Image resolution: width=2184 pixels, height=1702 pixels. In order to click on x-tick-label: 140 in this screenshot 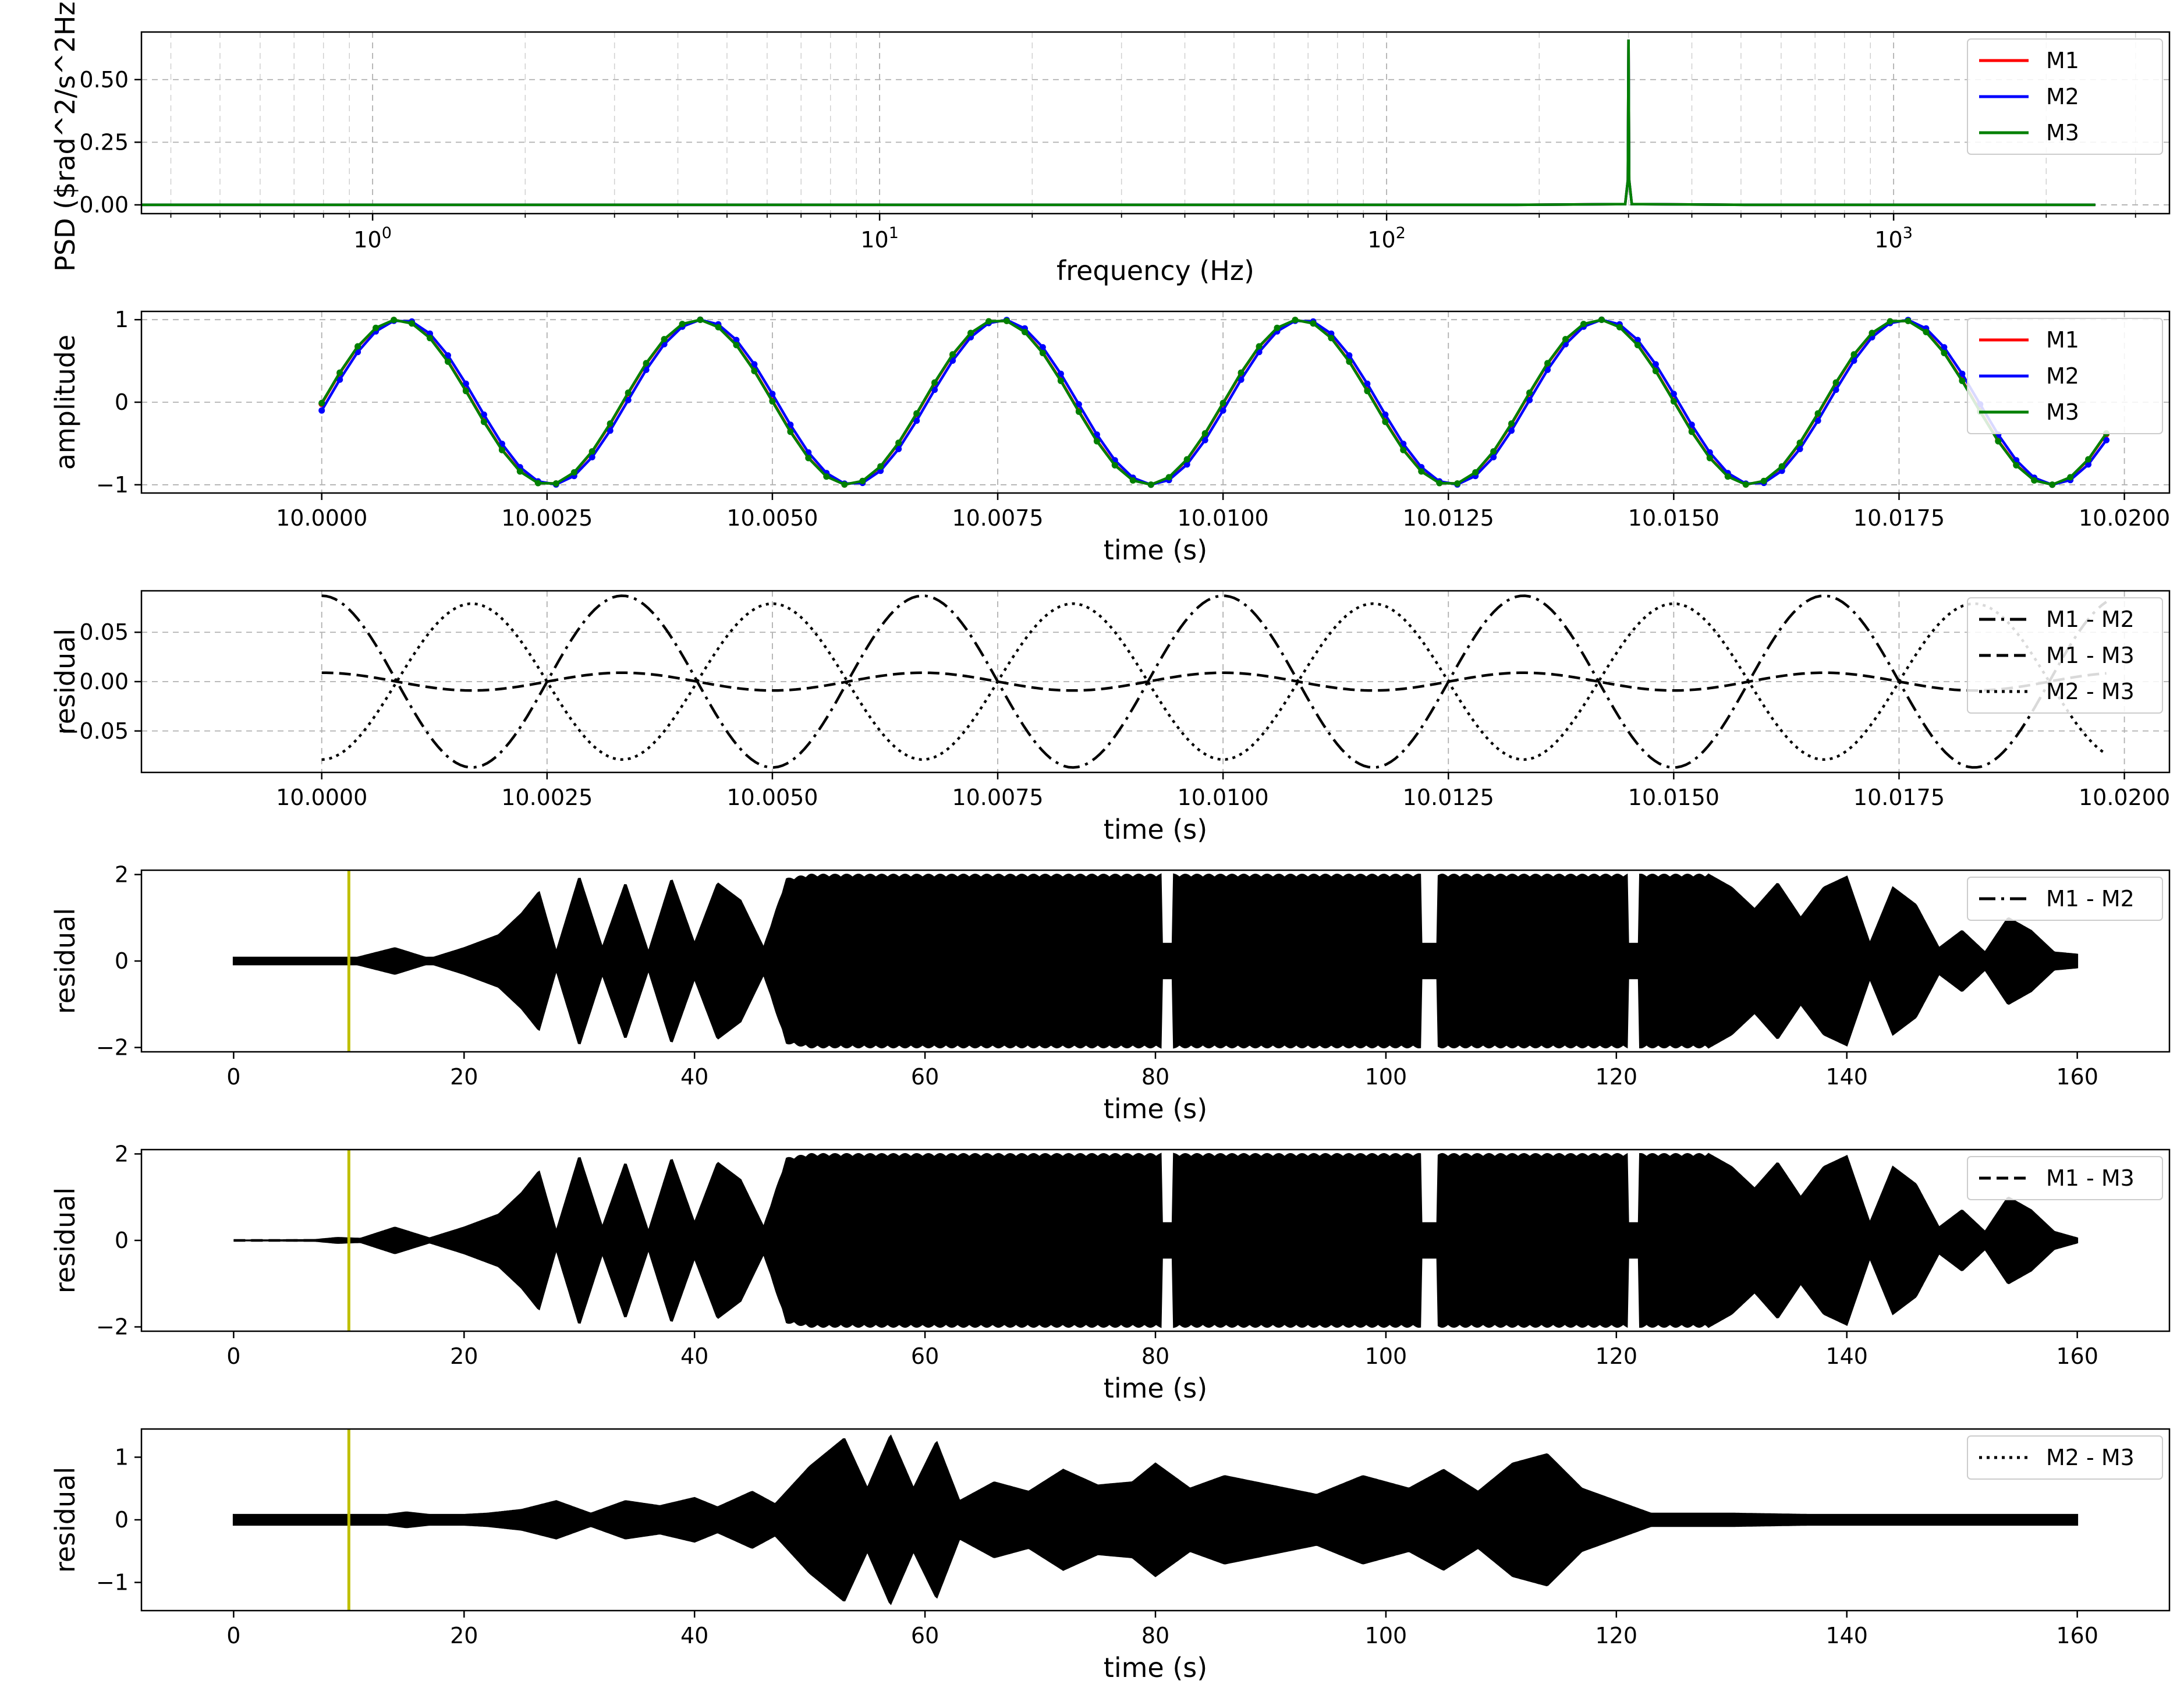, I will do `click(1846, 1077)`.